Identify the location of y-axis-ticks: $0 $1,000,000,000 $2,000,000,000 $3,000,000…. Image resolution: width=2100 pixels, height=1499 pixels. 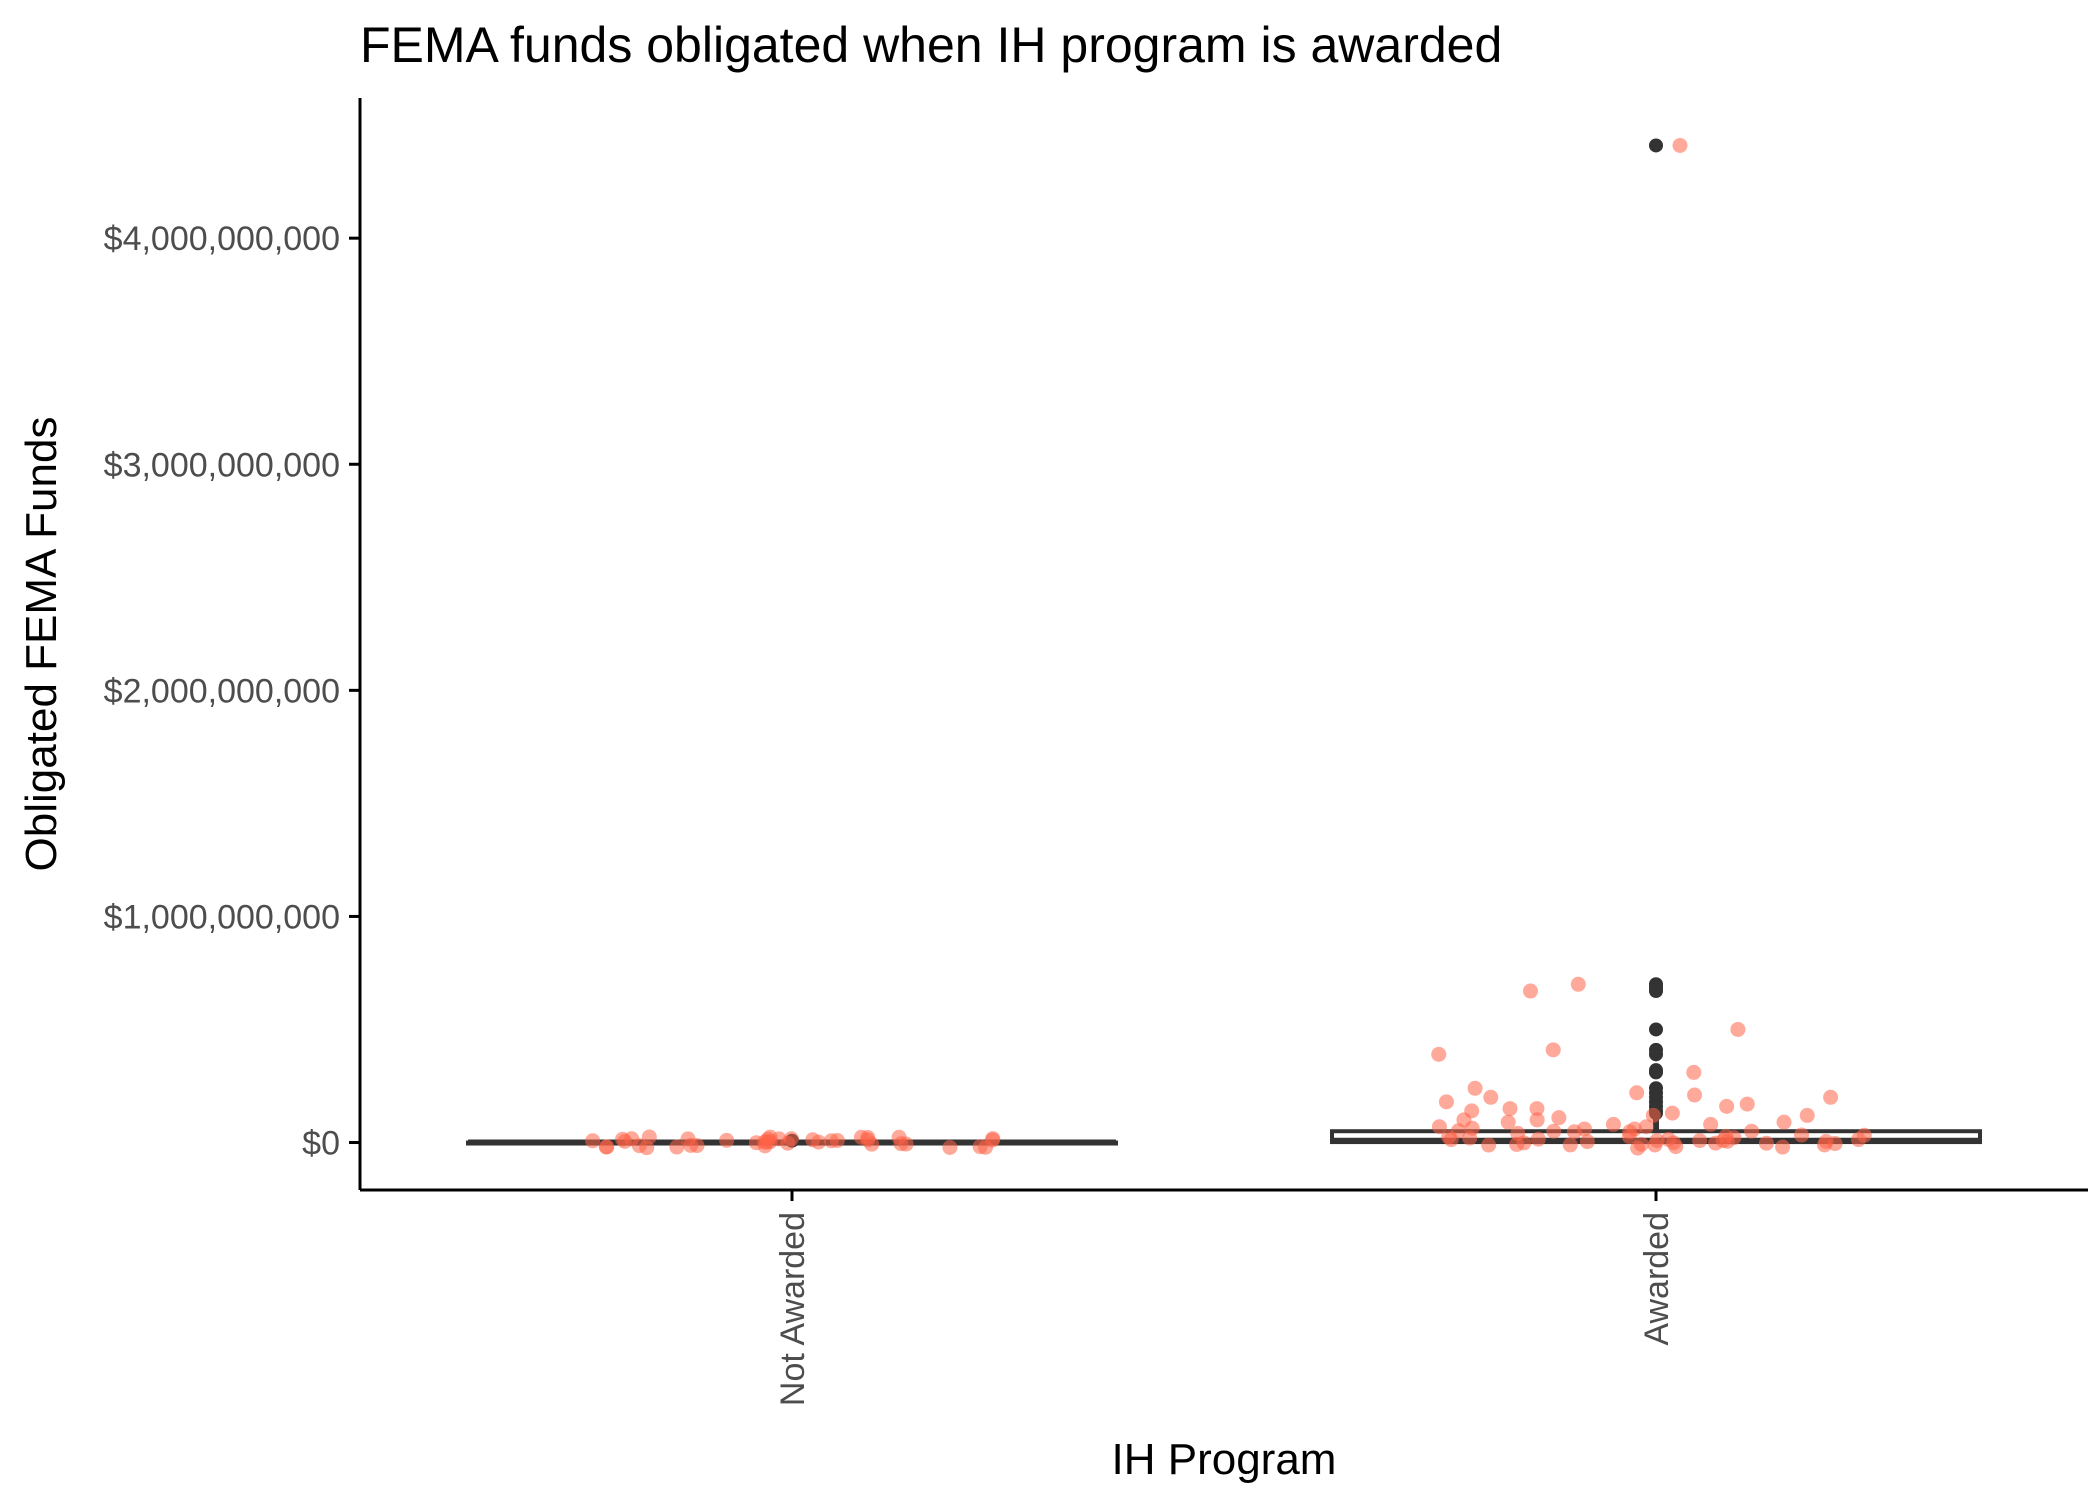
(232, 691).